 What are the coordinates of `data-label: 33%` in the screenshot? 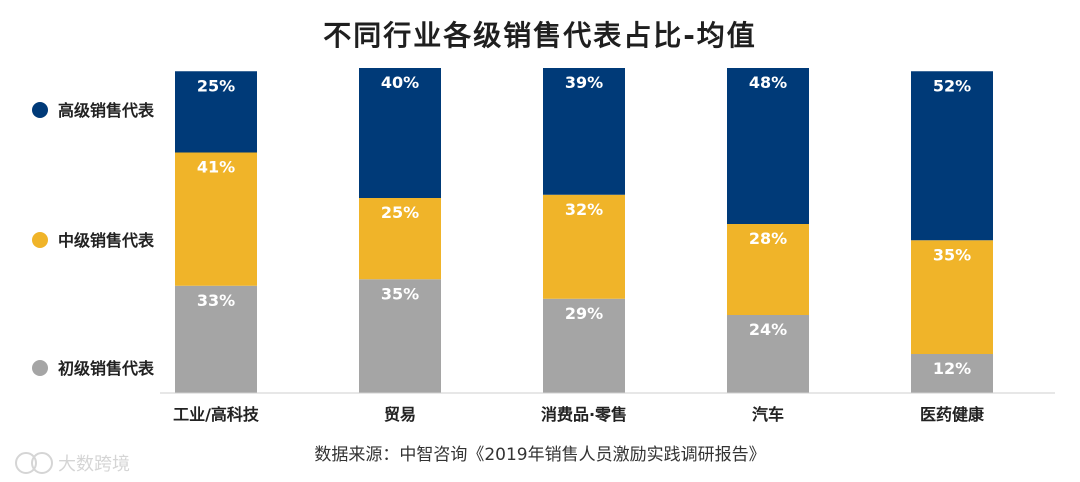 It's located at (216, 300).